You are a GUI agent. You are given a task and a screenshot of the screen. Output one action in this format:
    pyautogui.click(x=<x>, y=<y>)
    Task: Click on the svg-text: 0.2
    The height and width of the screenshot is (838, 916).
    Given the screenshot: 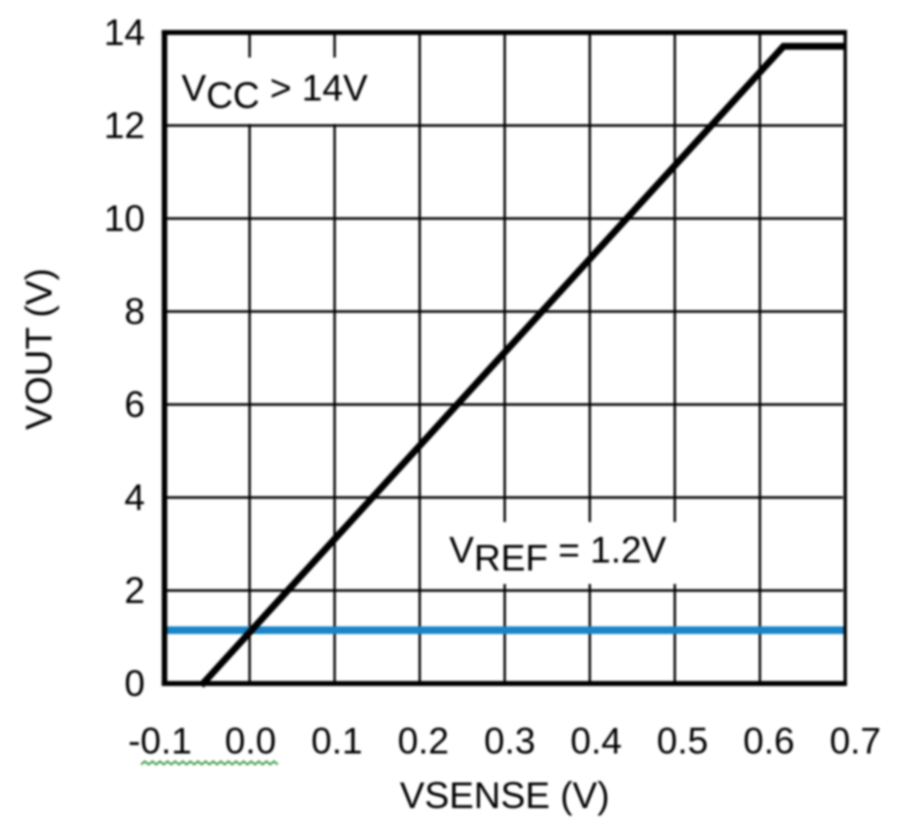 What is the action you would take?
    pyautogui.click(x=423, y=741)
    